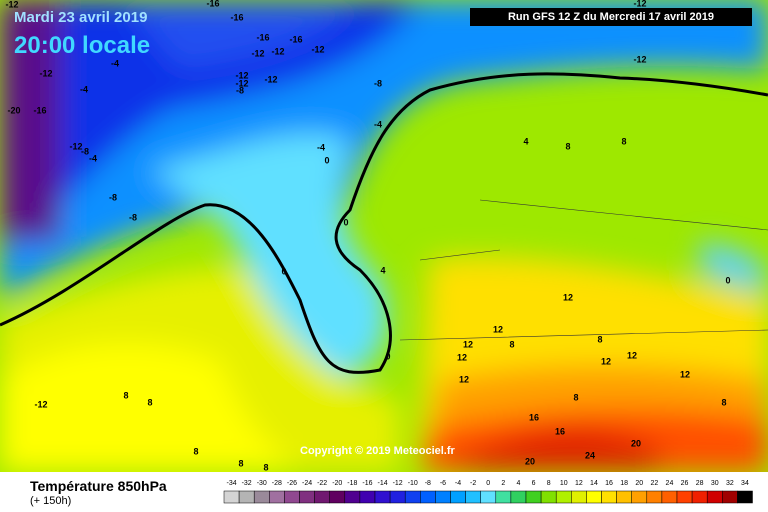 This screenshot has width=768, height=512. I want to click on scale-label: -10, so click(413, 483).